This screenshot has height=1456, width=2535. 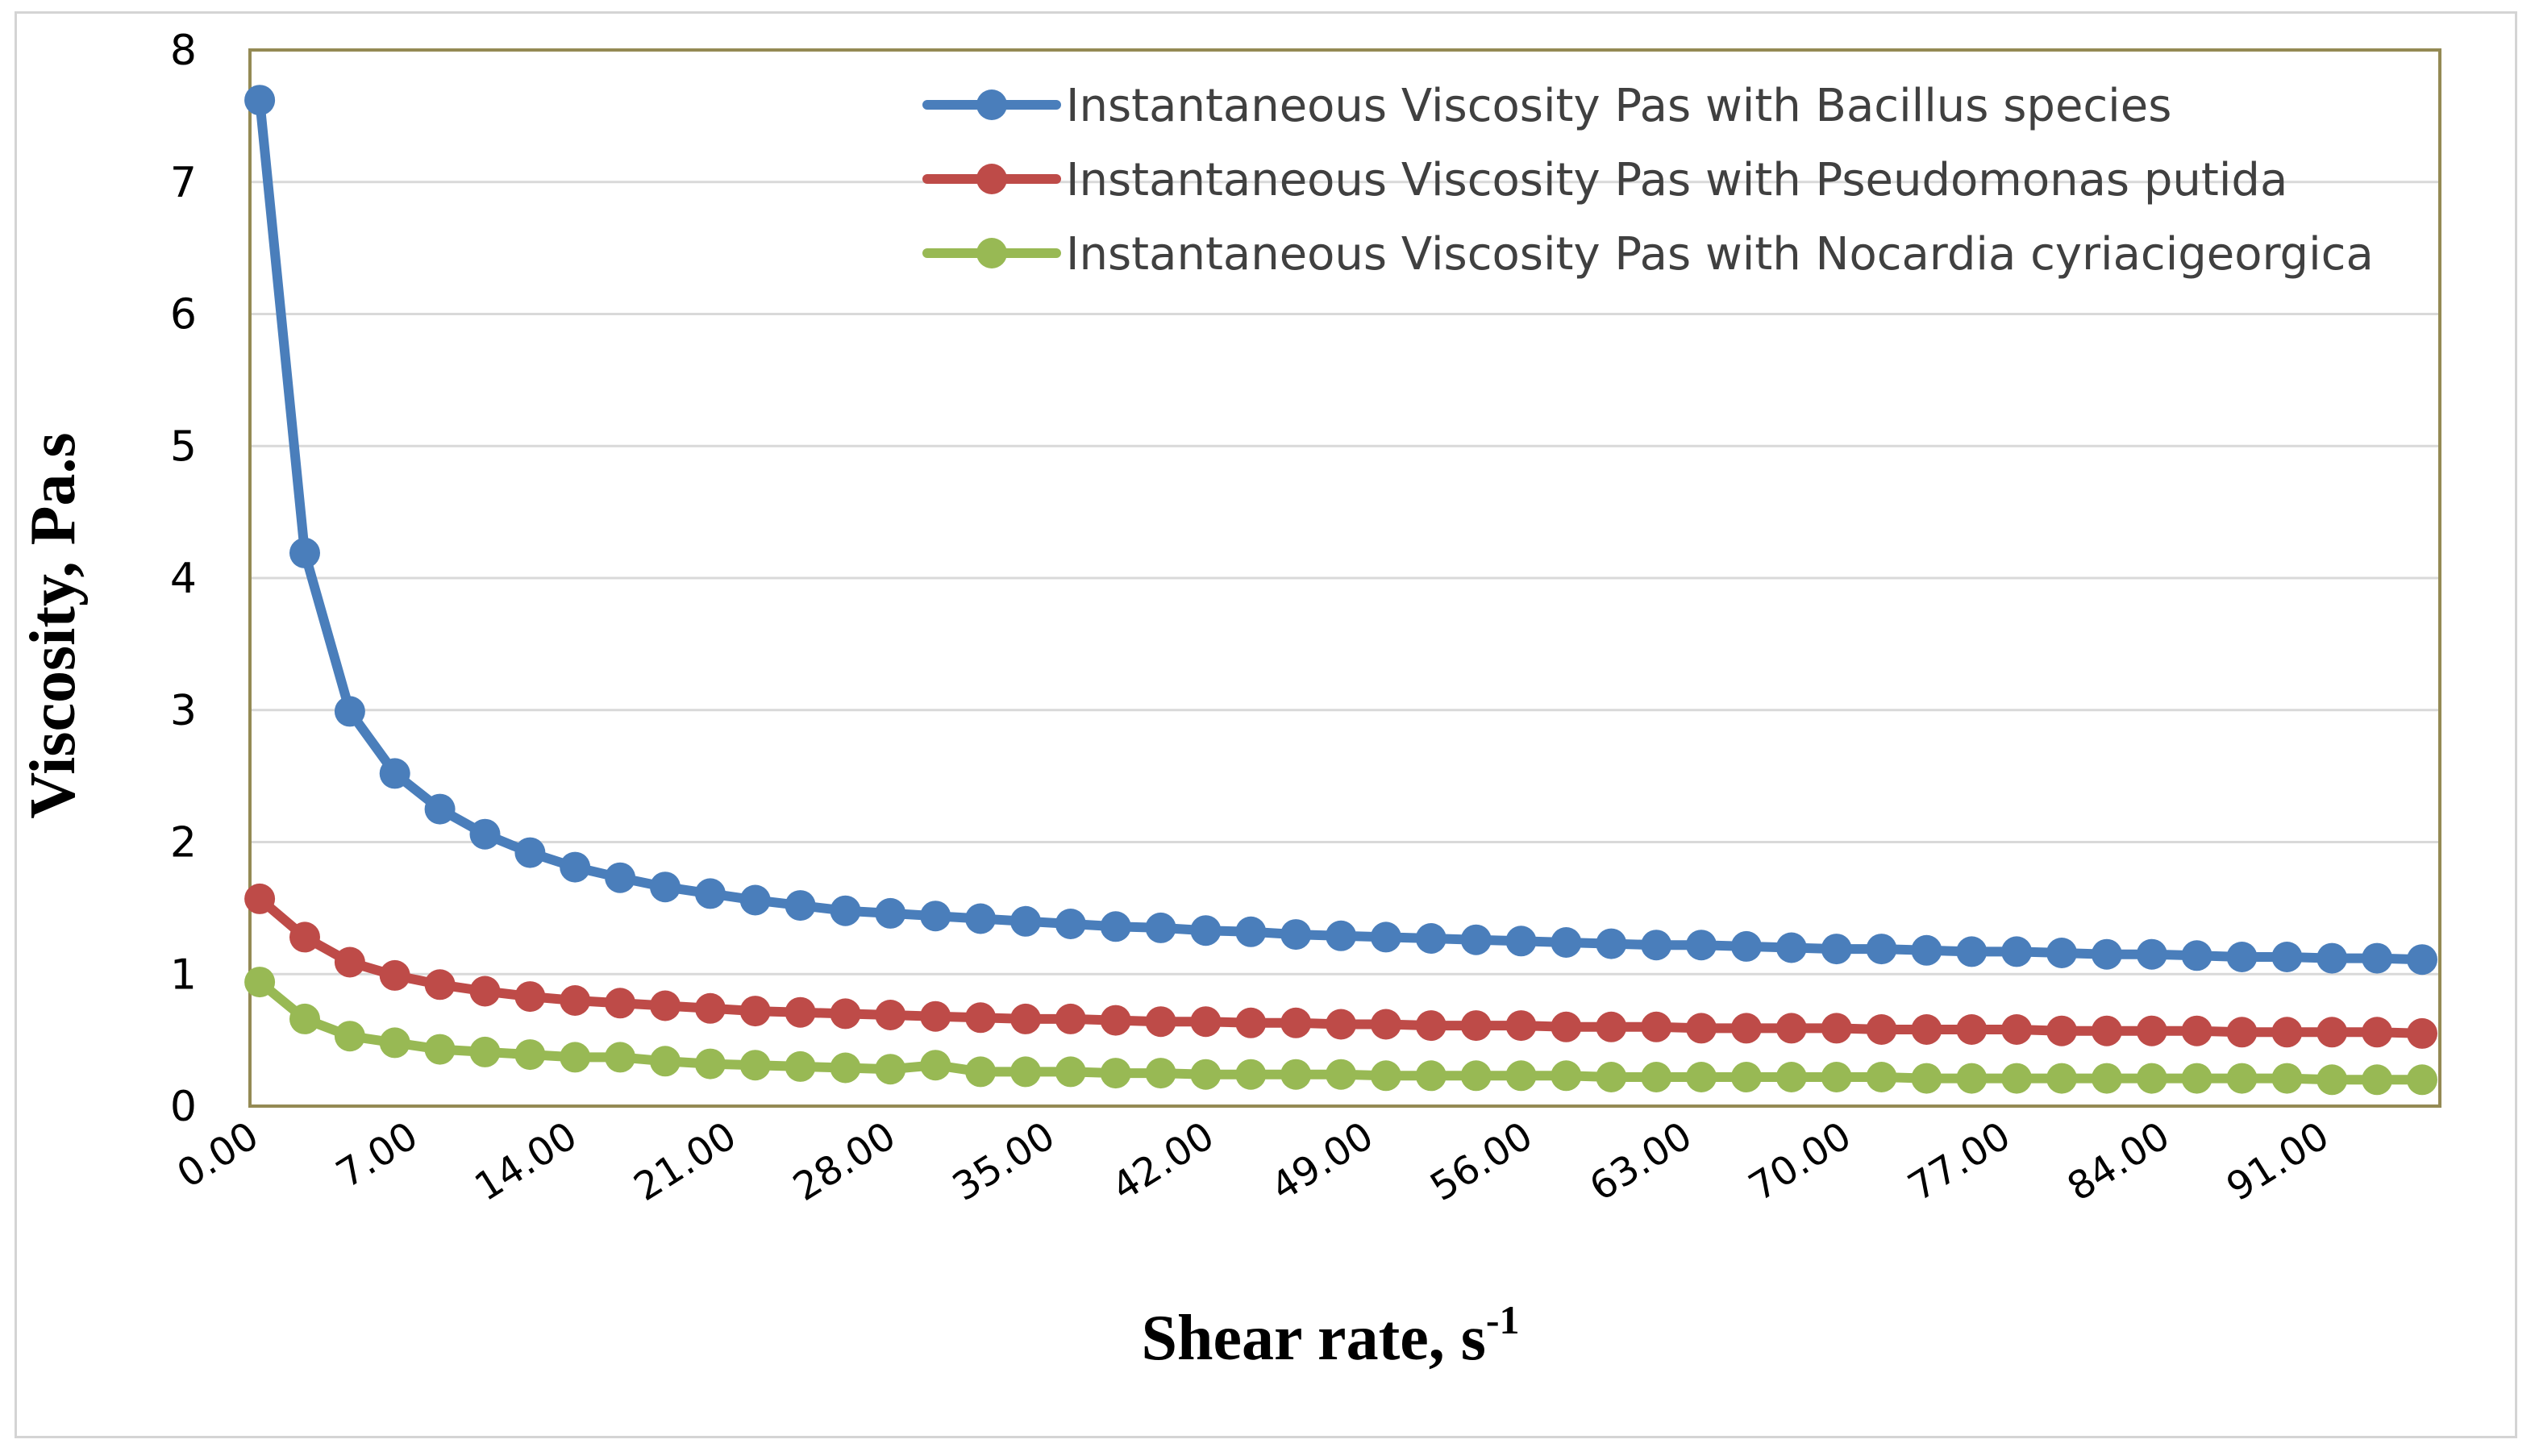 What do you see at coordinates (377, 1155) in the screenshot?
I see `x-tick-label: 7.00` at bounding box center [377, 1155].